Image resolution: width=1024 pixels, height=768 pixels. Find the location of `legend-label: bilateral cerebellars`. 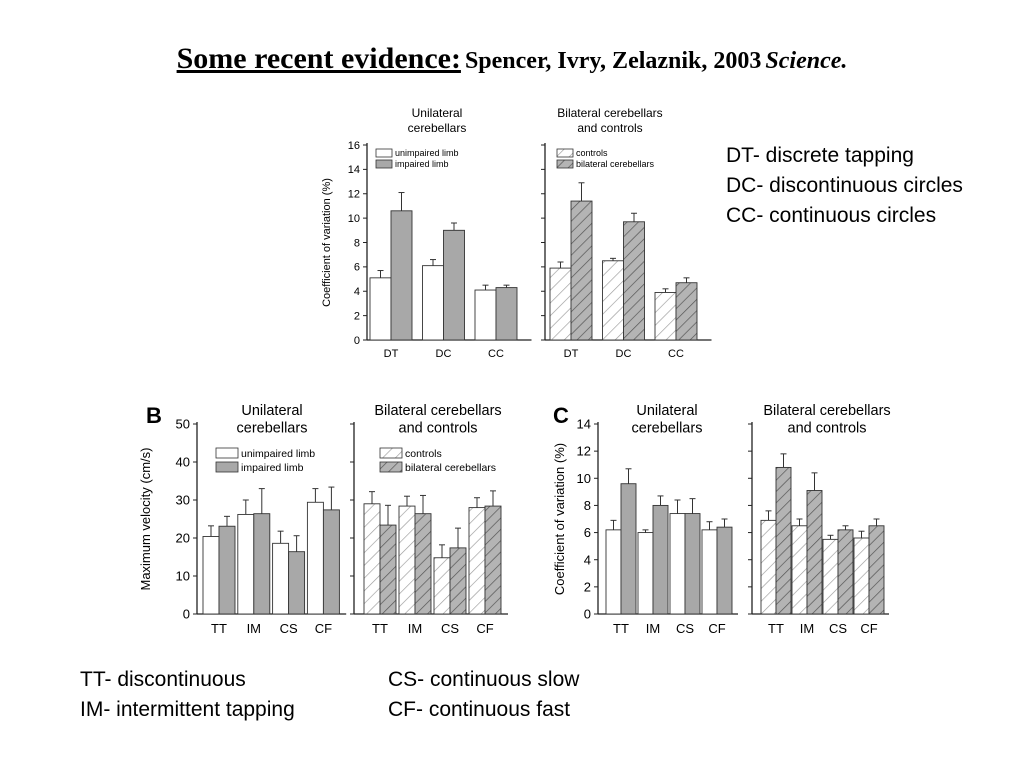

legend-label: bilateral cerebellars is located at coordinates (615, 164).